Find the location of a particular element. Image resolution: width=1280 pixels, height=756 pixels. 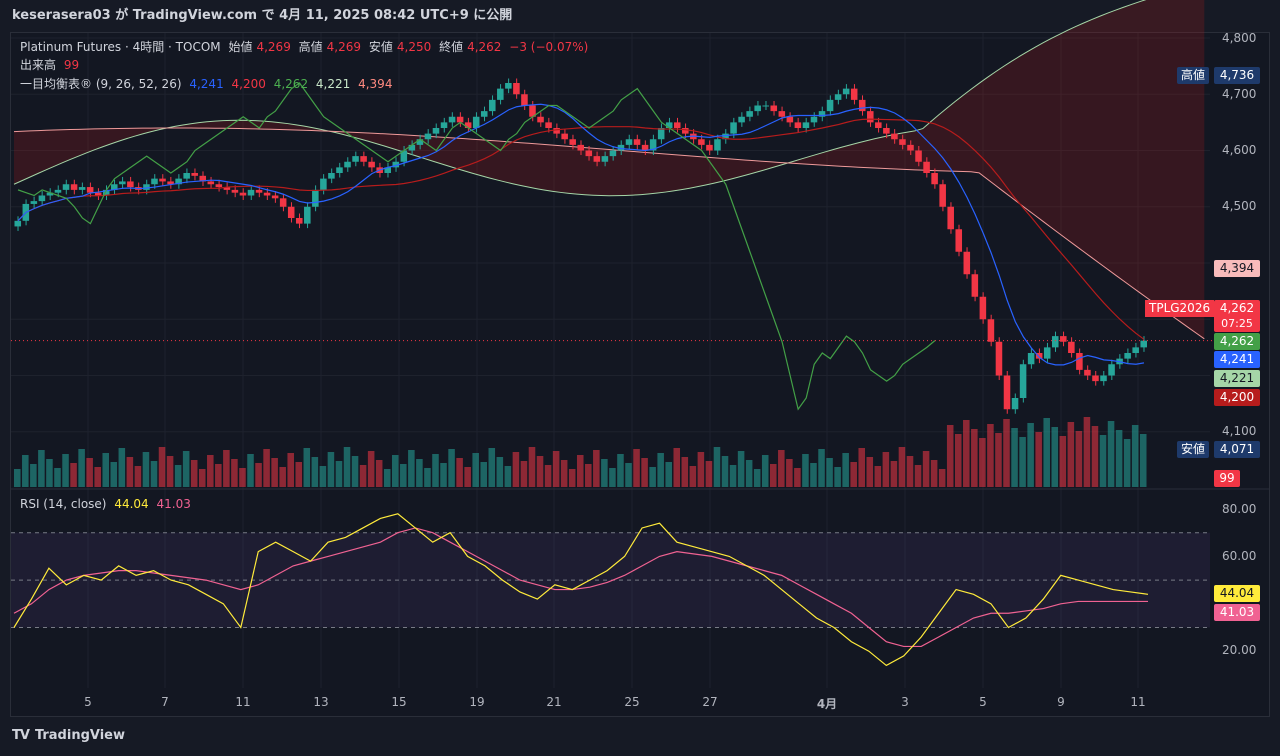

x-tick-25: 25 is located at coordinates (632, 702).